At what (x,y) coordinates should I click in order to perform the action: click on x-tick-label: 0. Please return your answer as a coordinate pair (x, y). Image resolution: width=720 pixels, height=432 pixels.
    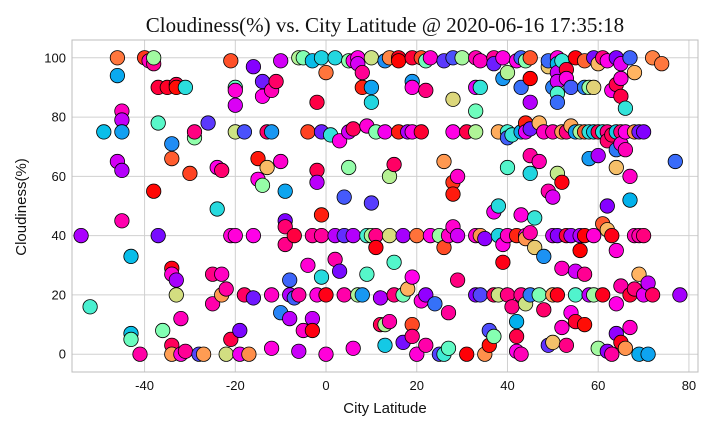
    Looking at the image, I should click on (325, 385).